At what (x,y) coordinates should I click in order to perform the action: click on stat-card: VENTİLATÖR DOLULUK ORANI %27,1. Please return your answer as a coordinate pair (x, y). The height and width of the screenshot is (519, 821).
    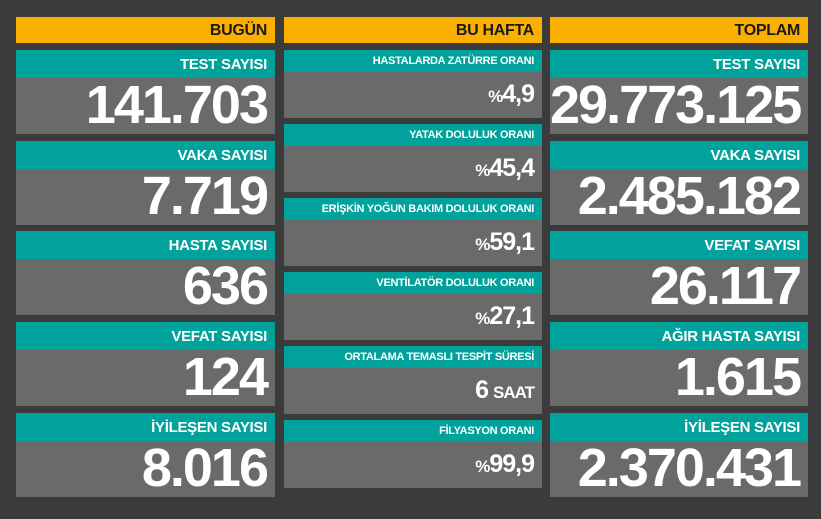
    Looking at the image, I should click on (413, 306).